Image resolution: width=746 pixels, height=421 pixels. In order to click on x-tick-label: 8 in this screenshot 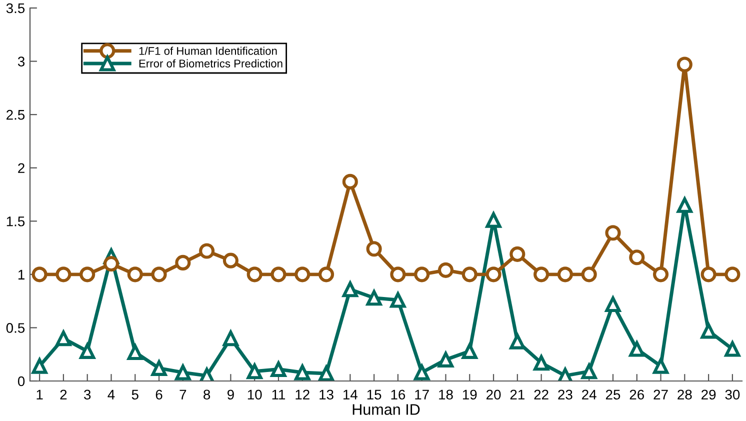, I will do `click(207, 395)`.